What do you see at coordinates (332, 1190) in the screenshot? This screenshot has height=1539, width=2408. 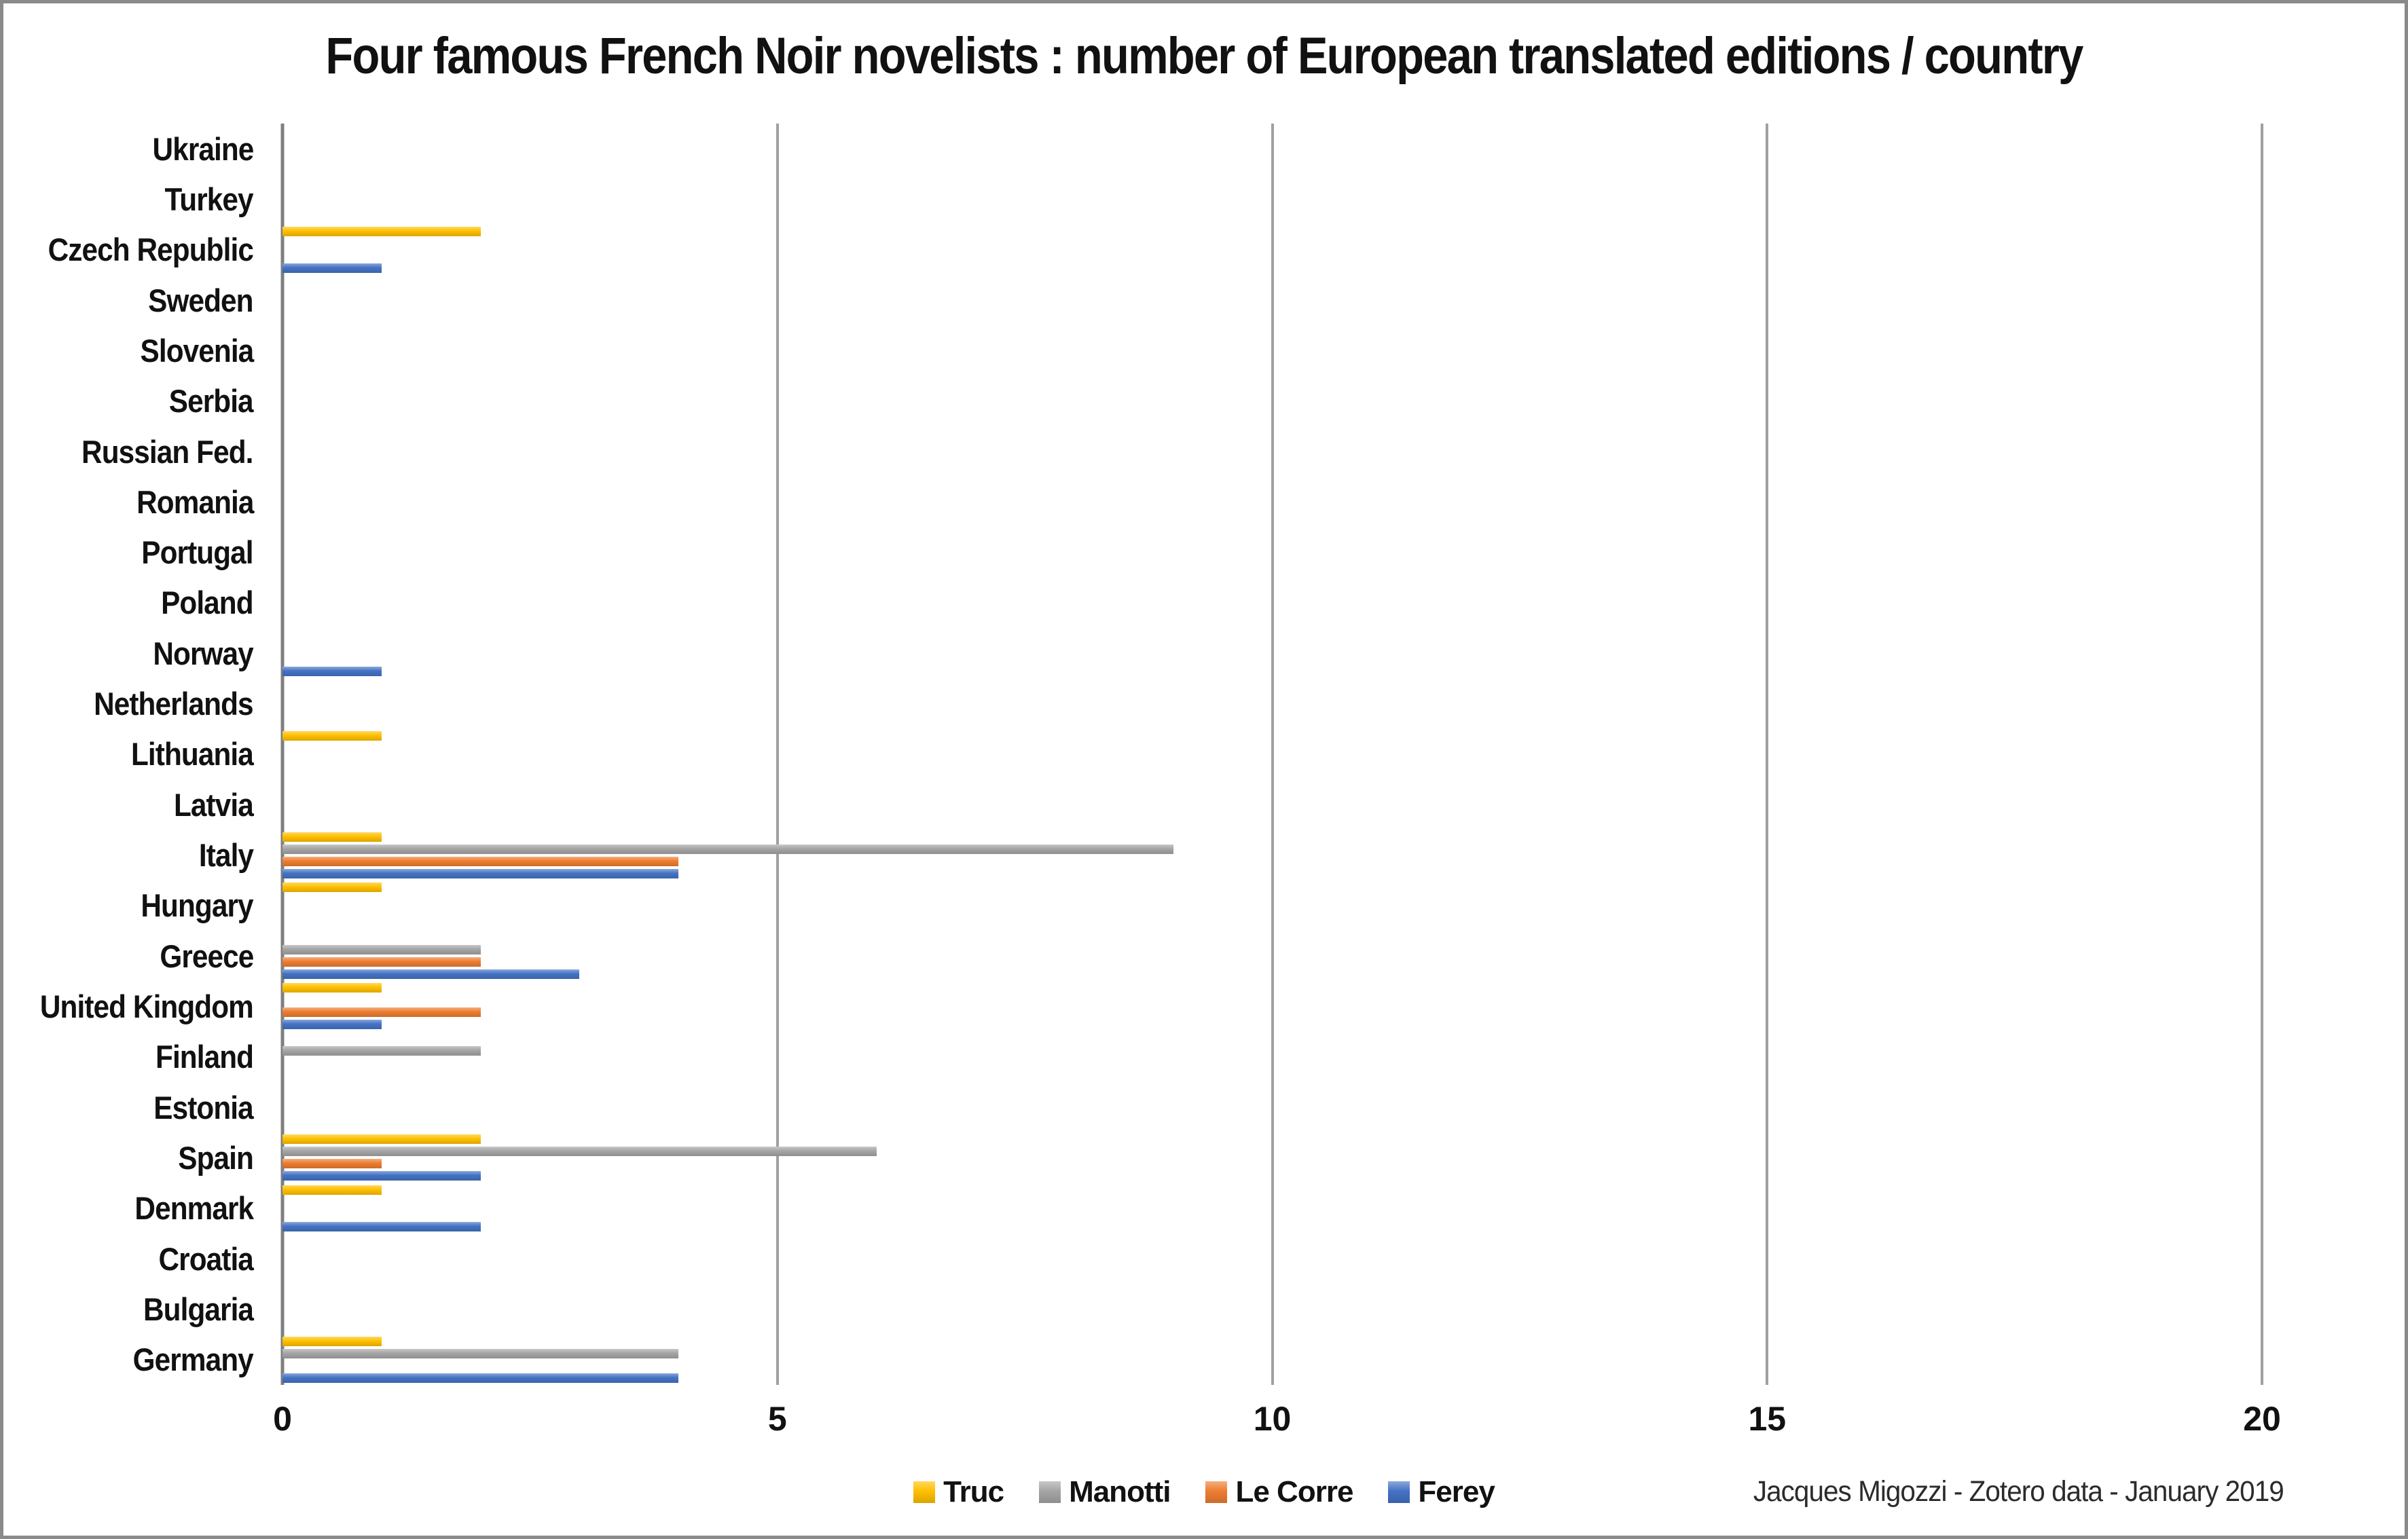 I see `bar-truc-denmark` at bounding box center [332, 1190].